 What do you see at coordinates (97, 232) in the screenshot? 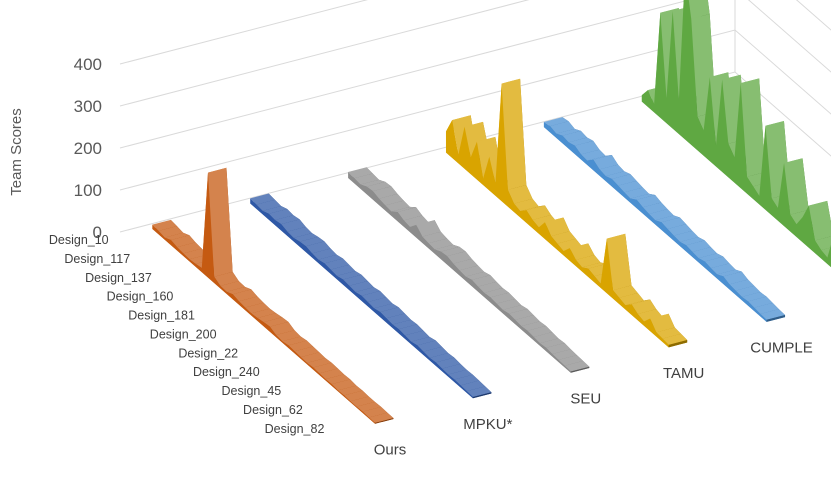
I see `z-tick-label: 0` at bounding box center [97, 232].